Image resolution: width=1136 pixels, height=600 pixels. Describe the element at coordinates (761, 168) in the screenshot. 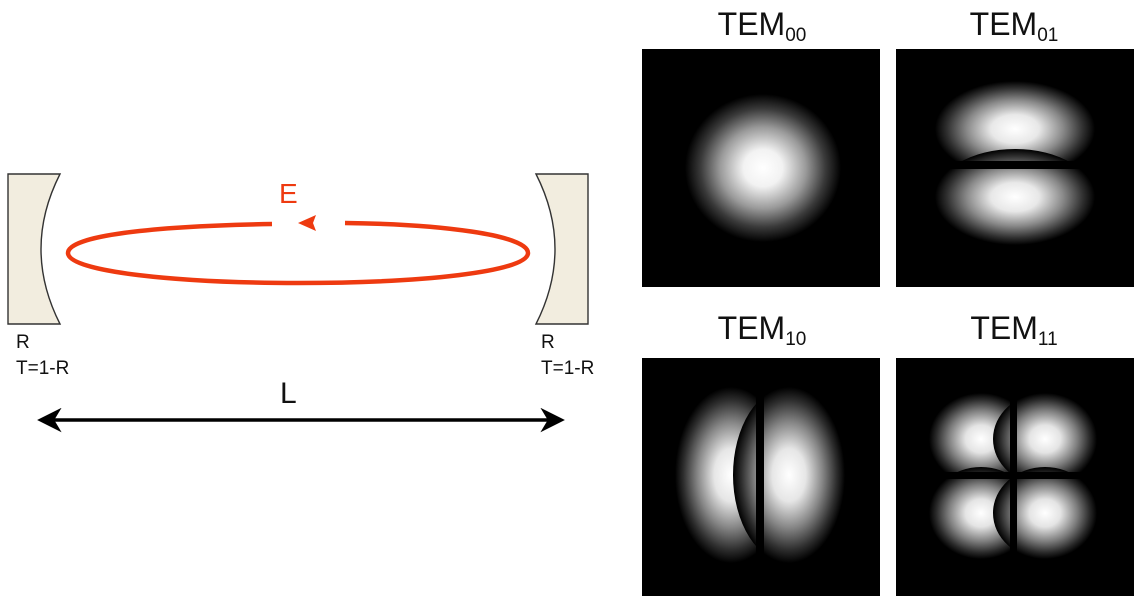

I see `mode-image-tem00` at that location.